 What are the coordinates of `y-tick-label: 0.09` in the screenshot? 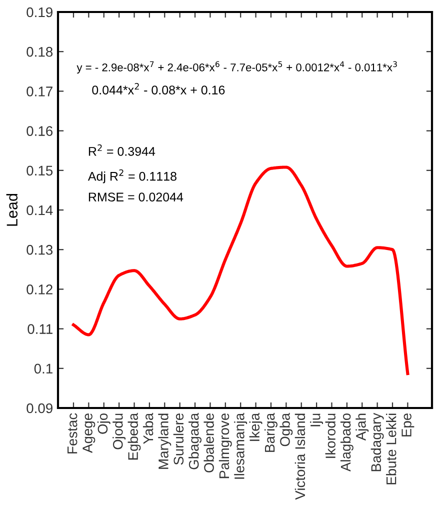 It's located at (39, 408).